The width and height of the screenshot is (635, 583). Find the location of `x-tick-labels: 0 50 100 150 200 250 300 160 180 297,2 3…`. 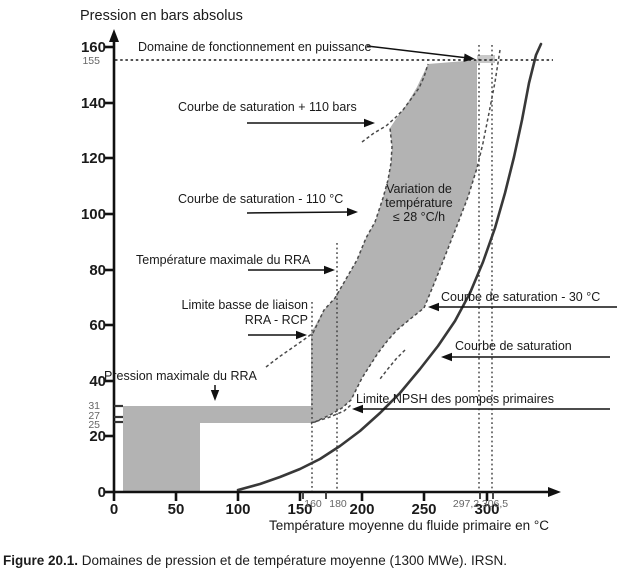

x-tick-labels: 0 50 100 150 200 250 300 160 180 297,2 3… is located at coordinates (309, 508).